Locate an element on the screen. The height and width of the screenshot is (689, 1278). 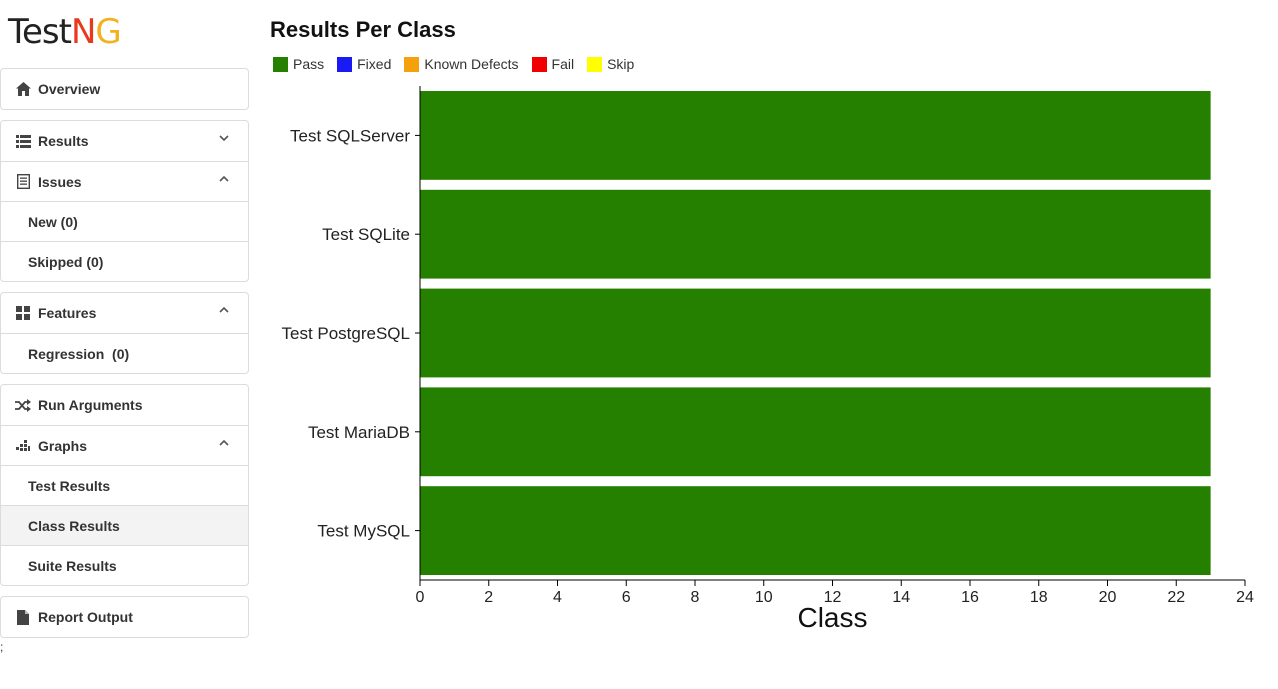
x-tick-label: 22 is located at coordinates (1176, 597).